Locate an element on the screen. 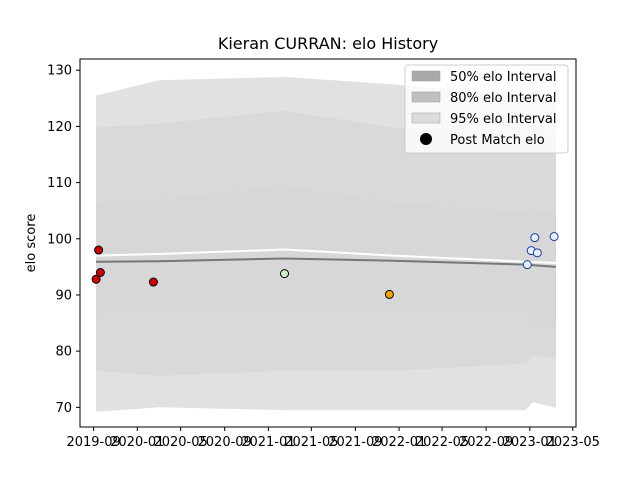 Image resolution: width=640 pixels, height=480 pixels. y-axis-label: elo score is located at coordinates (31, 243).